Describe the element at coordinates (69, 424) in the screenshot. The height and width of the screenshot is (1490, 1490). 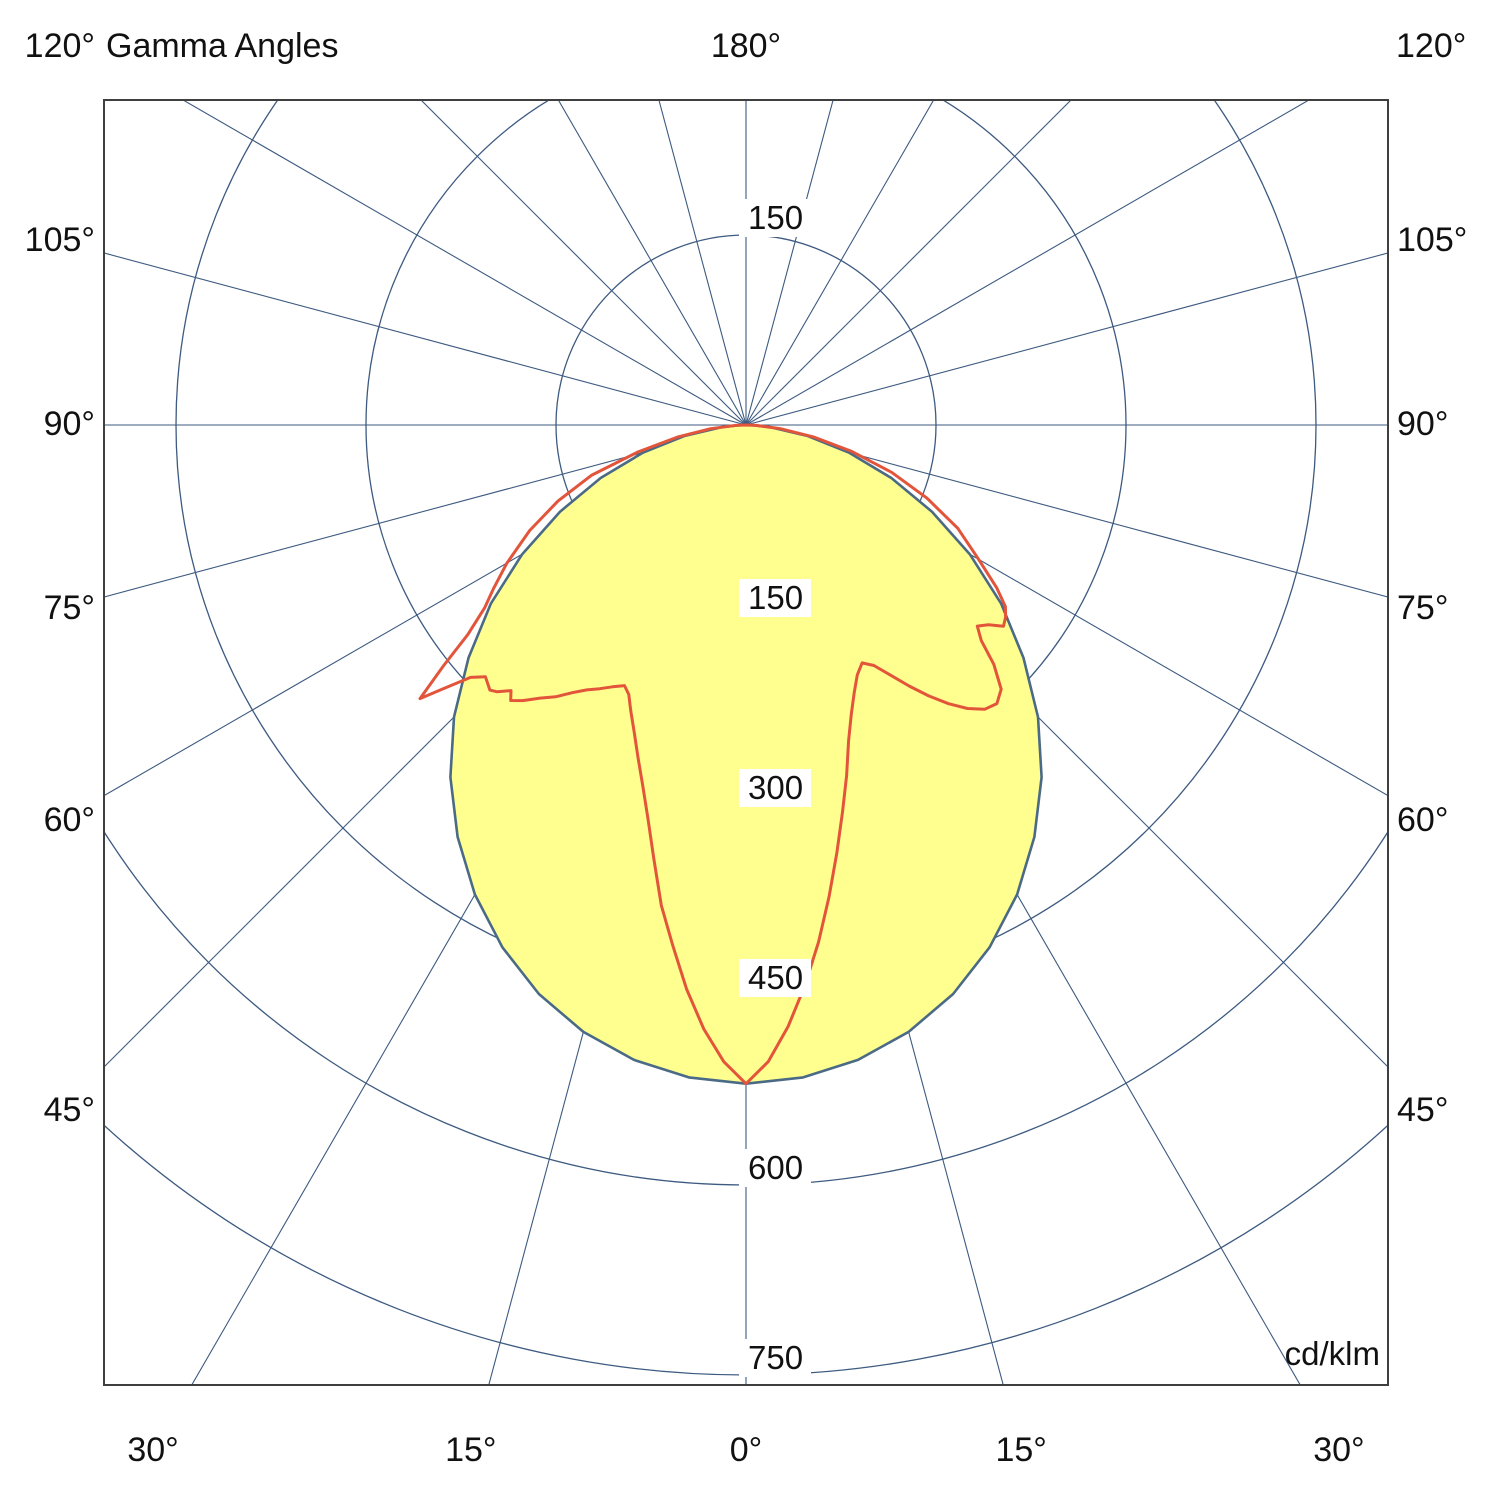
I see `angle-label-left-90: 90°` at that location.